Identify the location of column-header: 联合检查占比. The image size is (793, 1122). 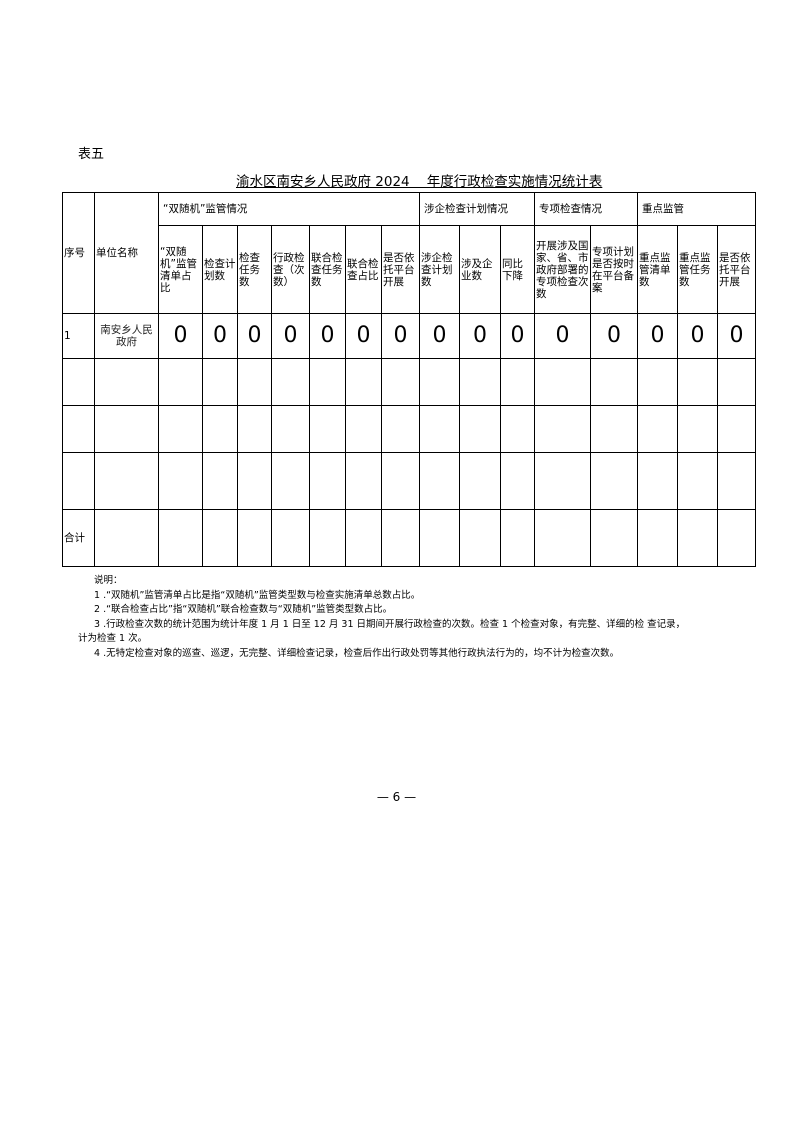
(363, 269).